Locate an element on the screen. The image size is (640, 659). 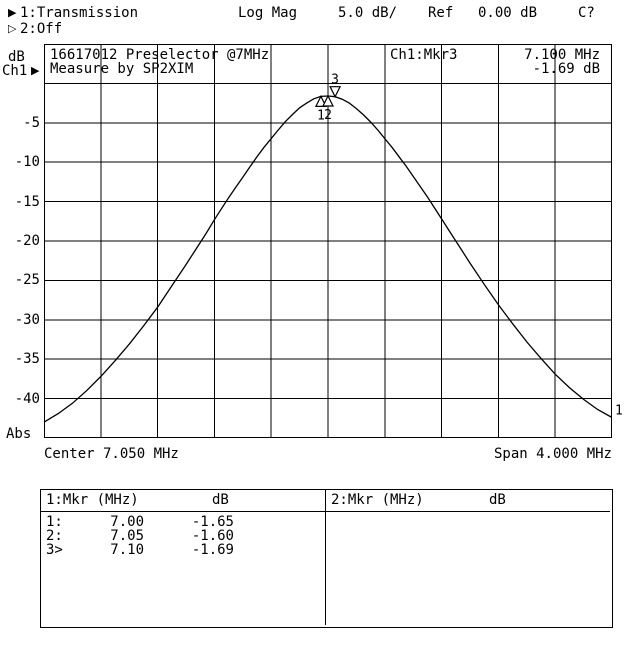
marker-readout-value: -1.69 dB is located at coordinates (566, 69).